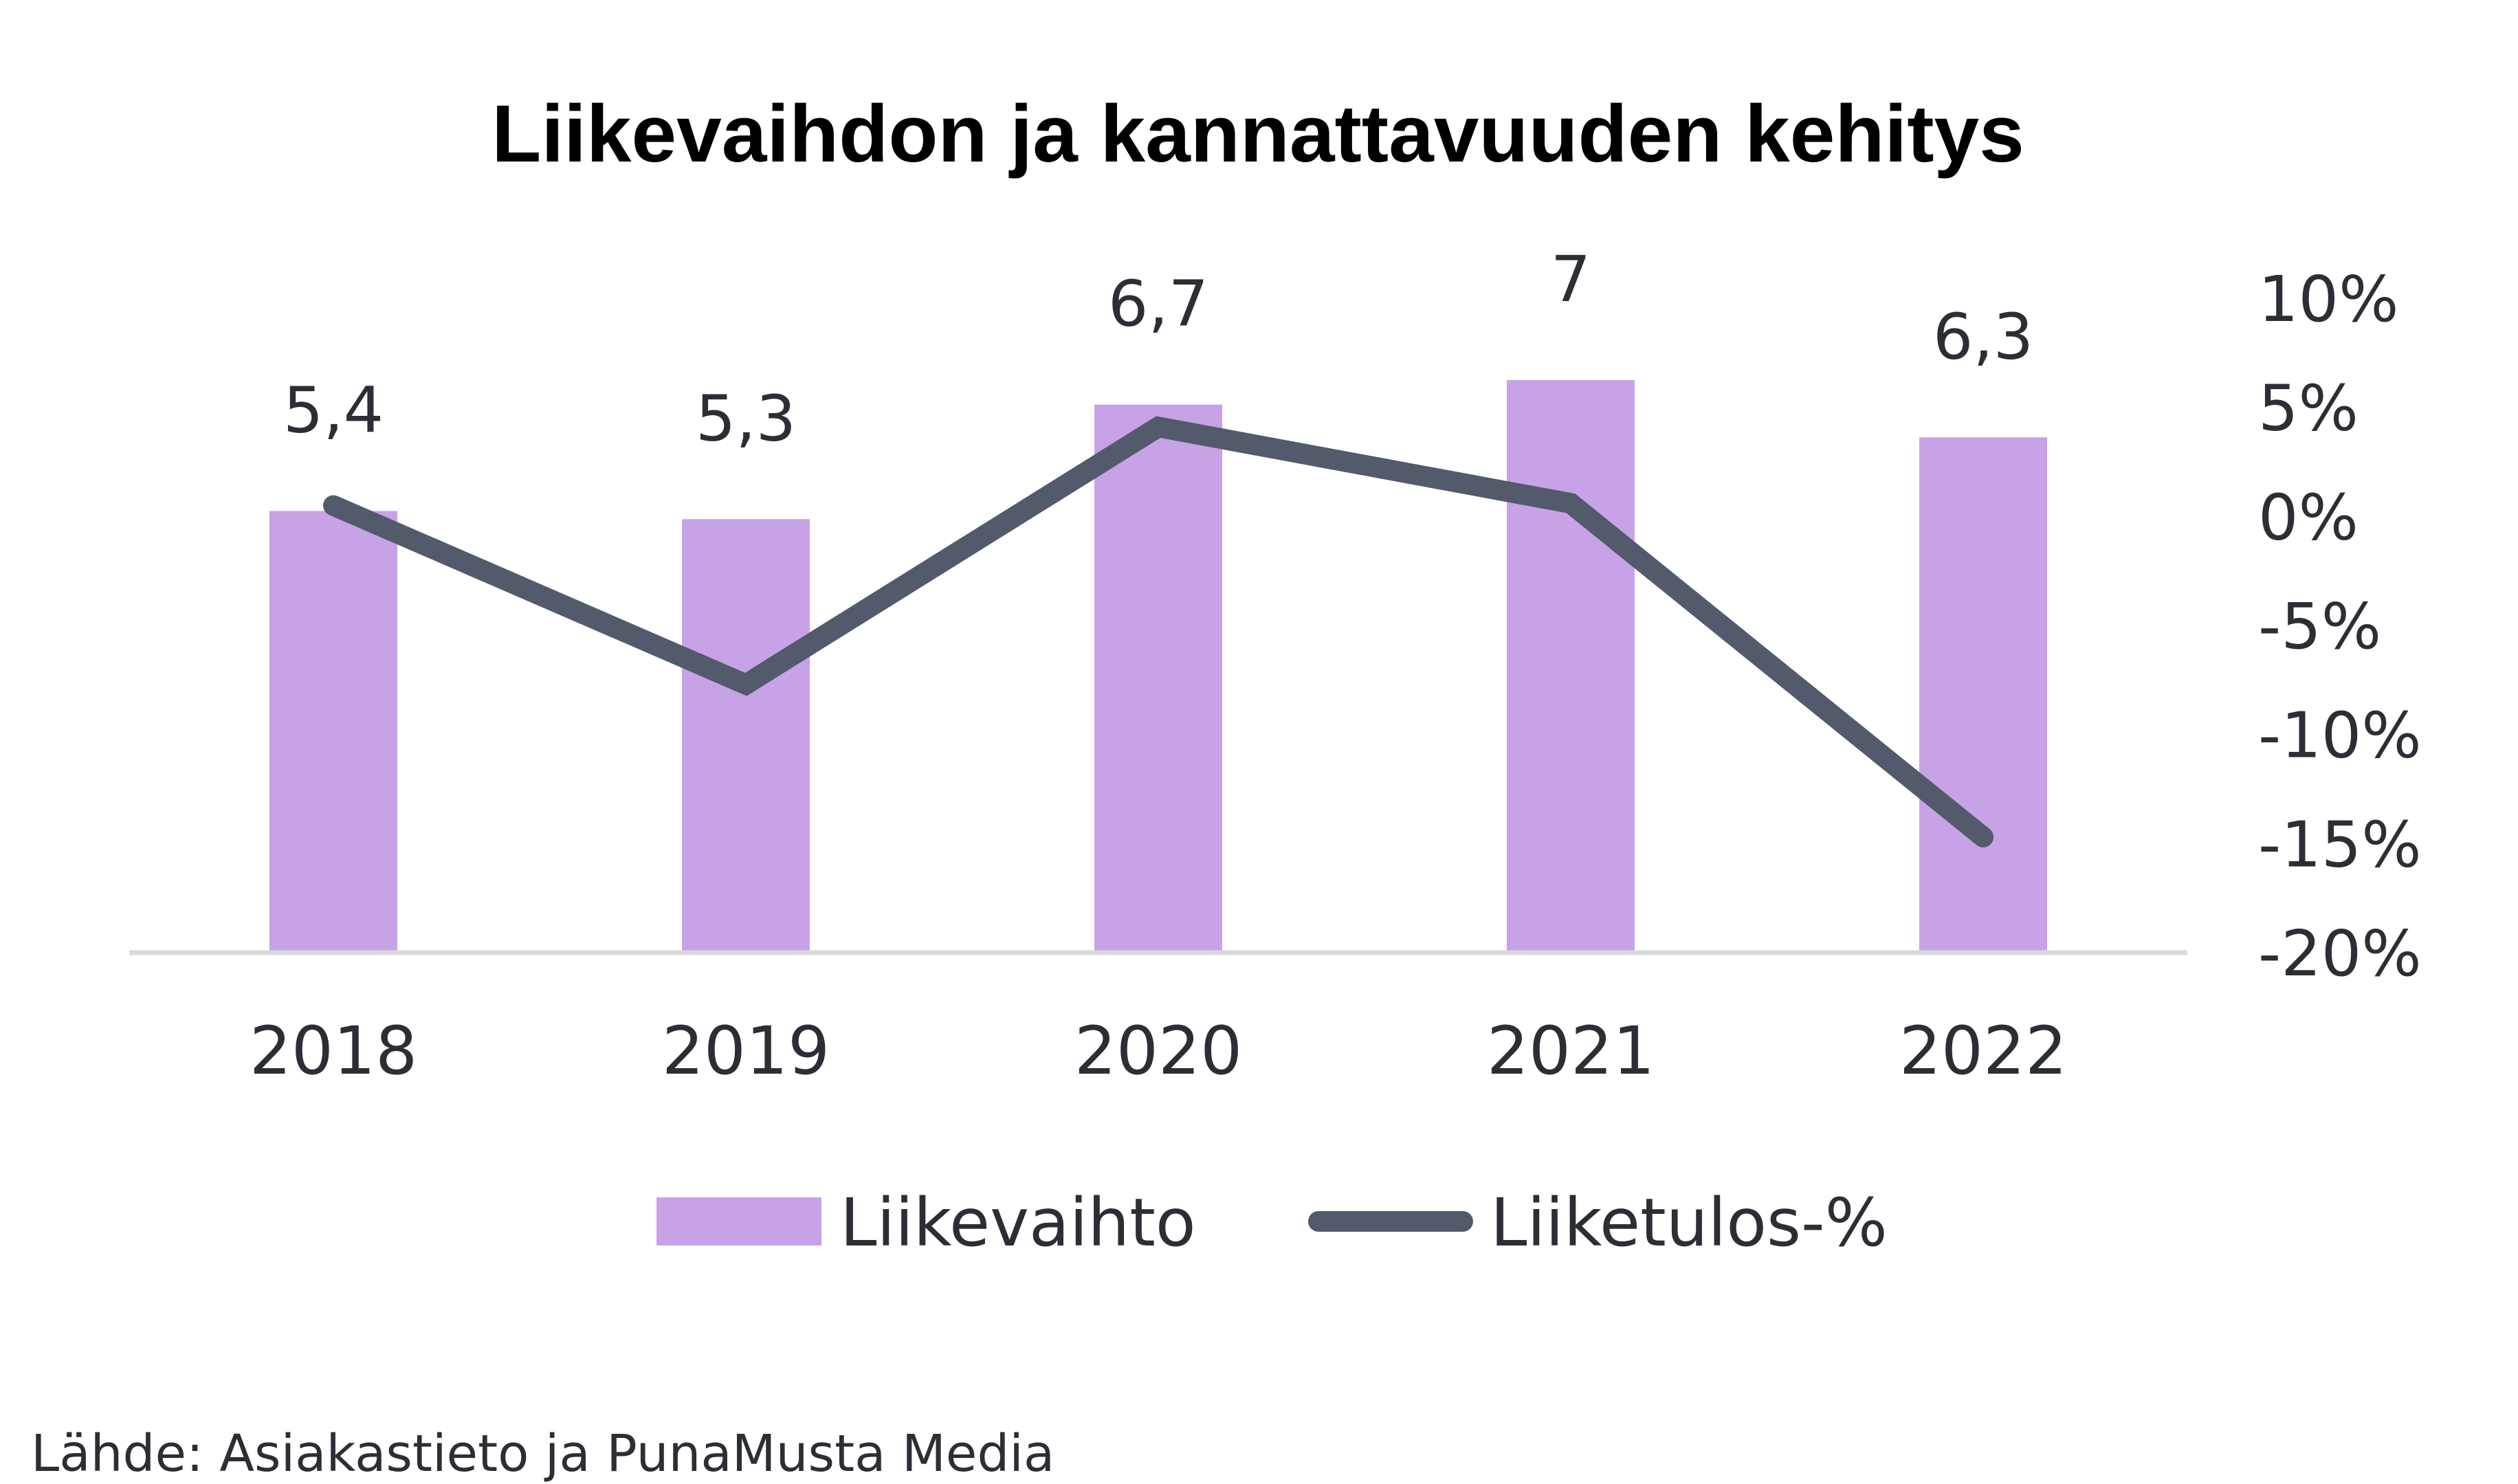 This screenshot has width=2518, height=1484. What do you see at coordinates (2308, 517) in the screenshot?
I see `y2-tick-label: 0%` at bounding box center [2308, 517].